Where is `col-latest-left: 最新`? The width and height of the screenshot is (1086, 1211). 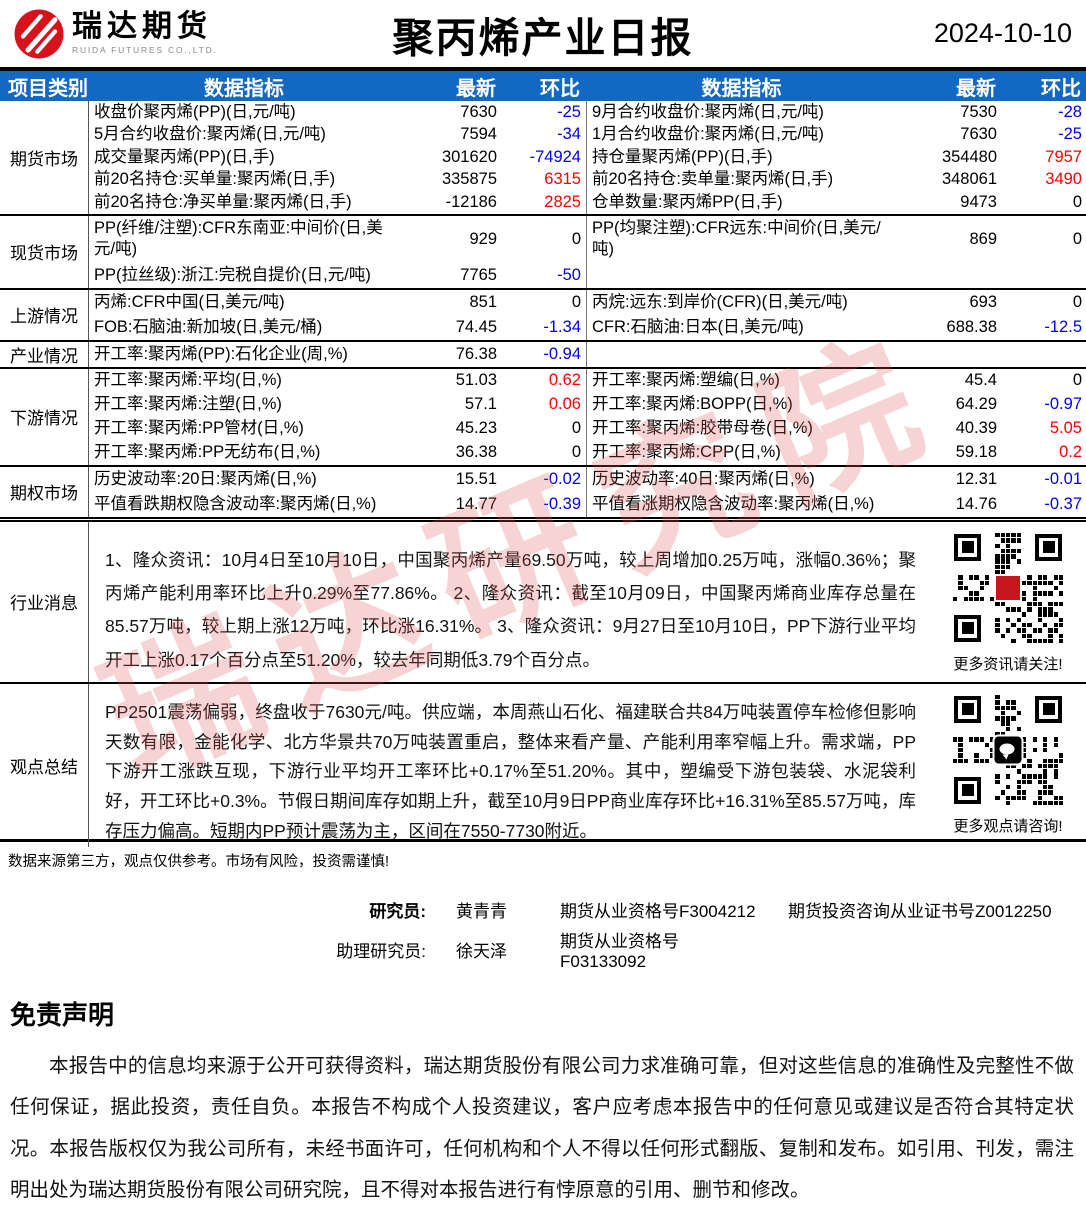 col-latest-left: 最新 is located at coordinates (476, 88).